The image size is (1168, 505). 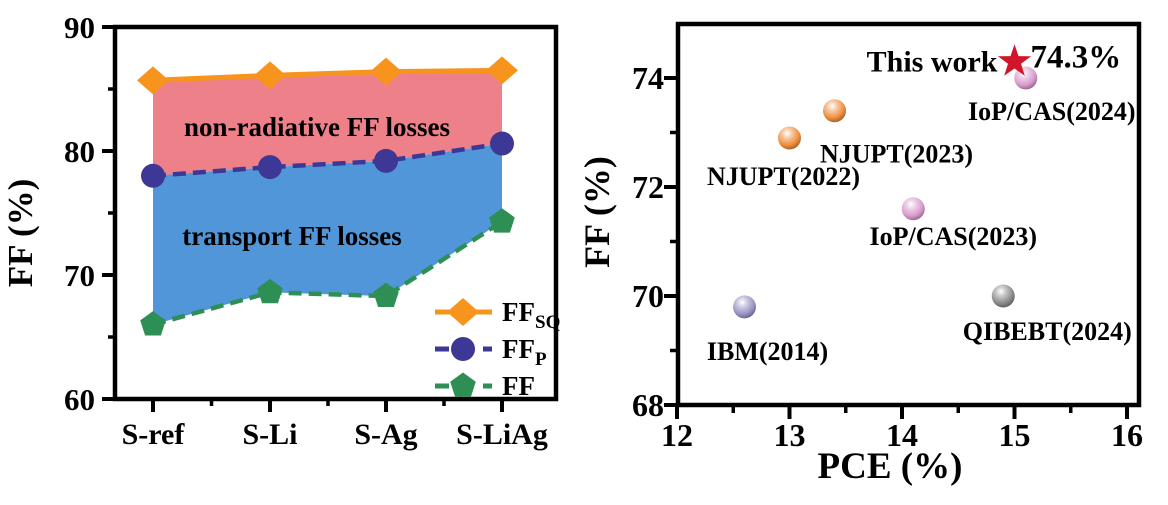 I want to click on x-tick-label: 13, so click(x=790, y=435).